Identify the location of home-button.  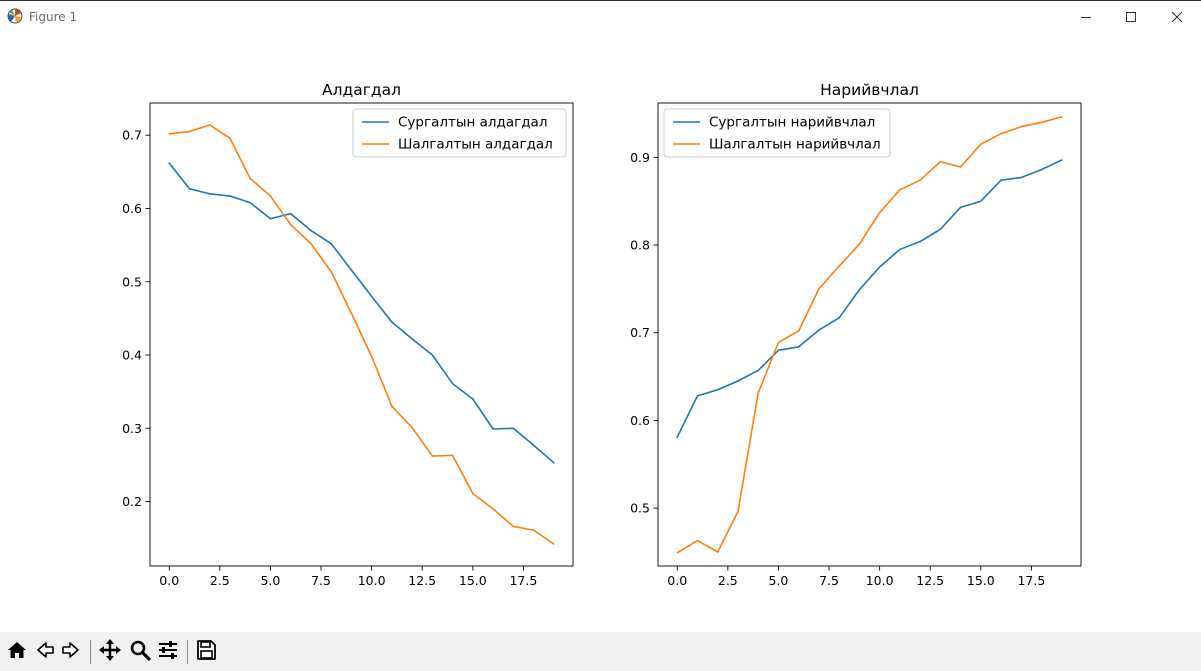
(17, 652).